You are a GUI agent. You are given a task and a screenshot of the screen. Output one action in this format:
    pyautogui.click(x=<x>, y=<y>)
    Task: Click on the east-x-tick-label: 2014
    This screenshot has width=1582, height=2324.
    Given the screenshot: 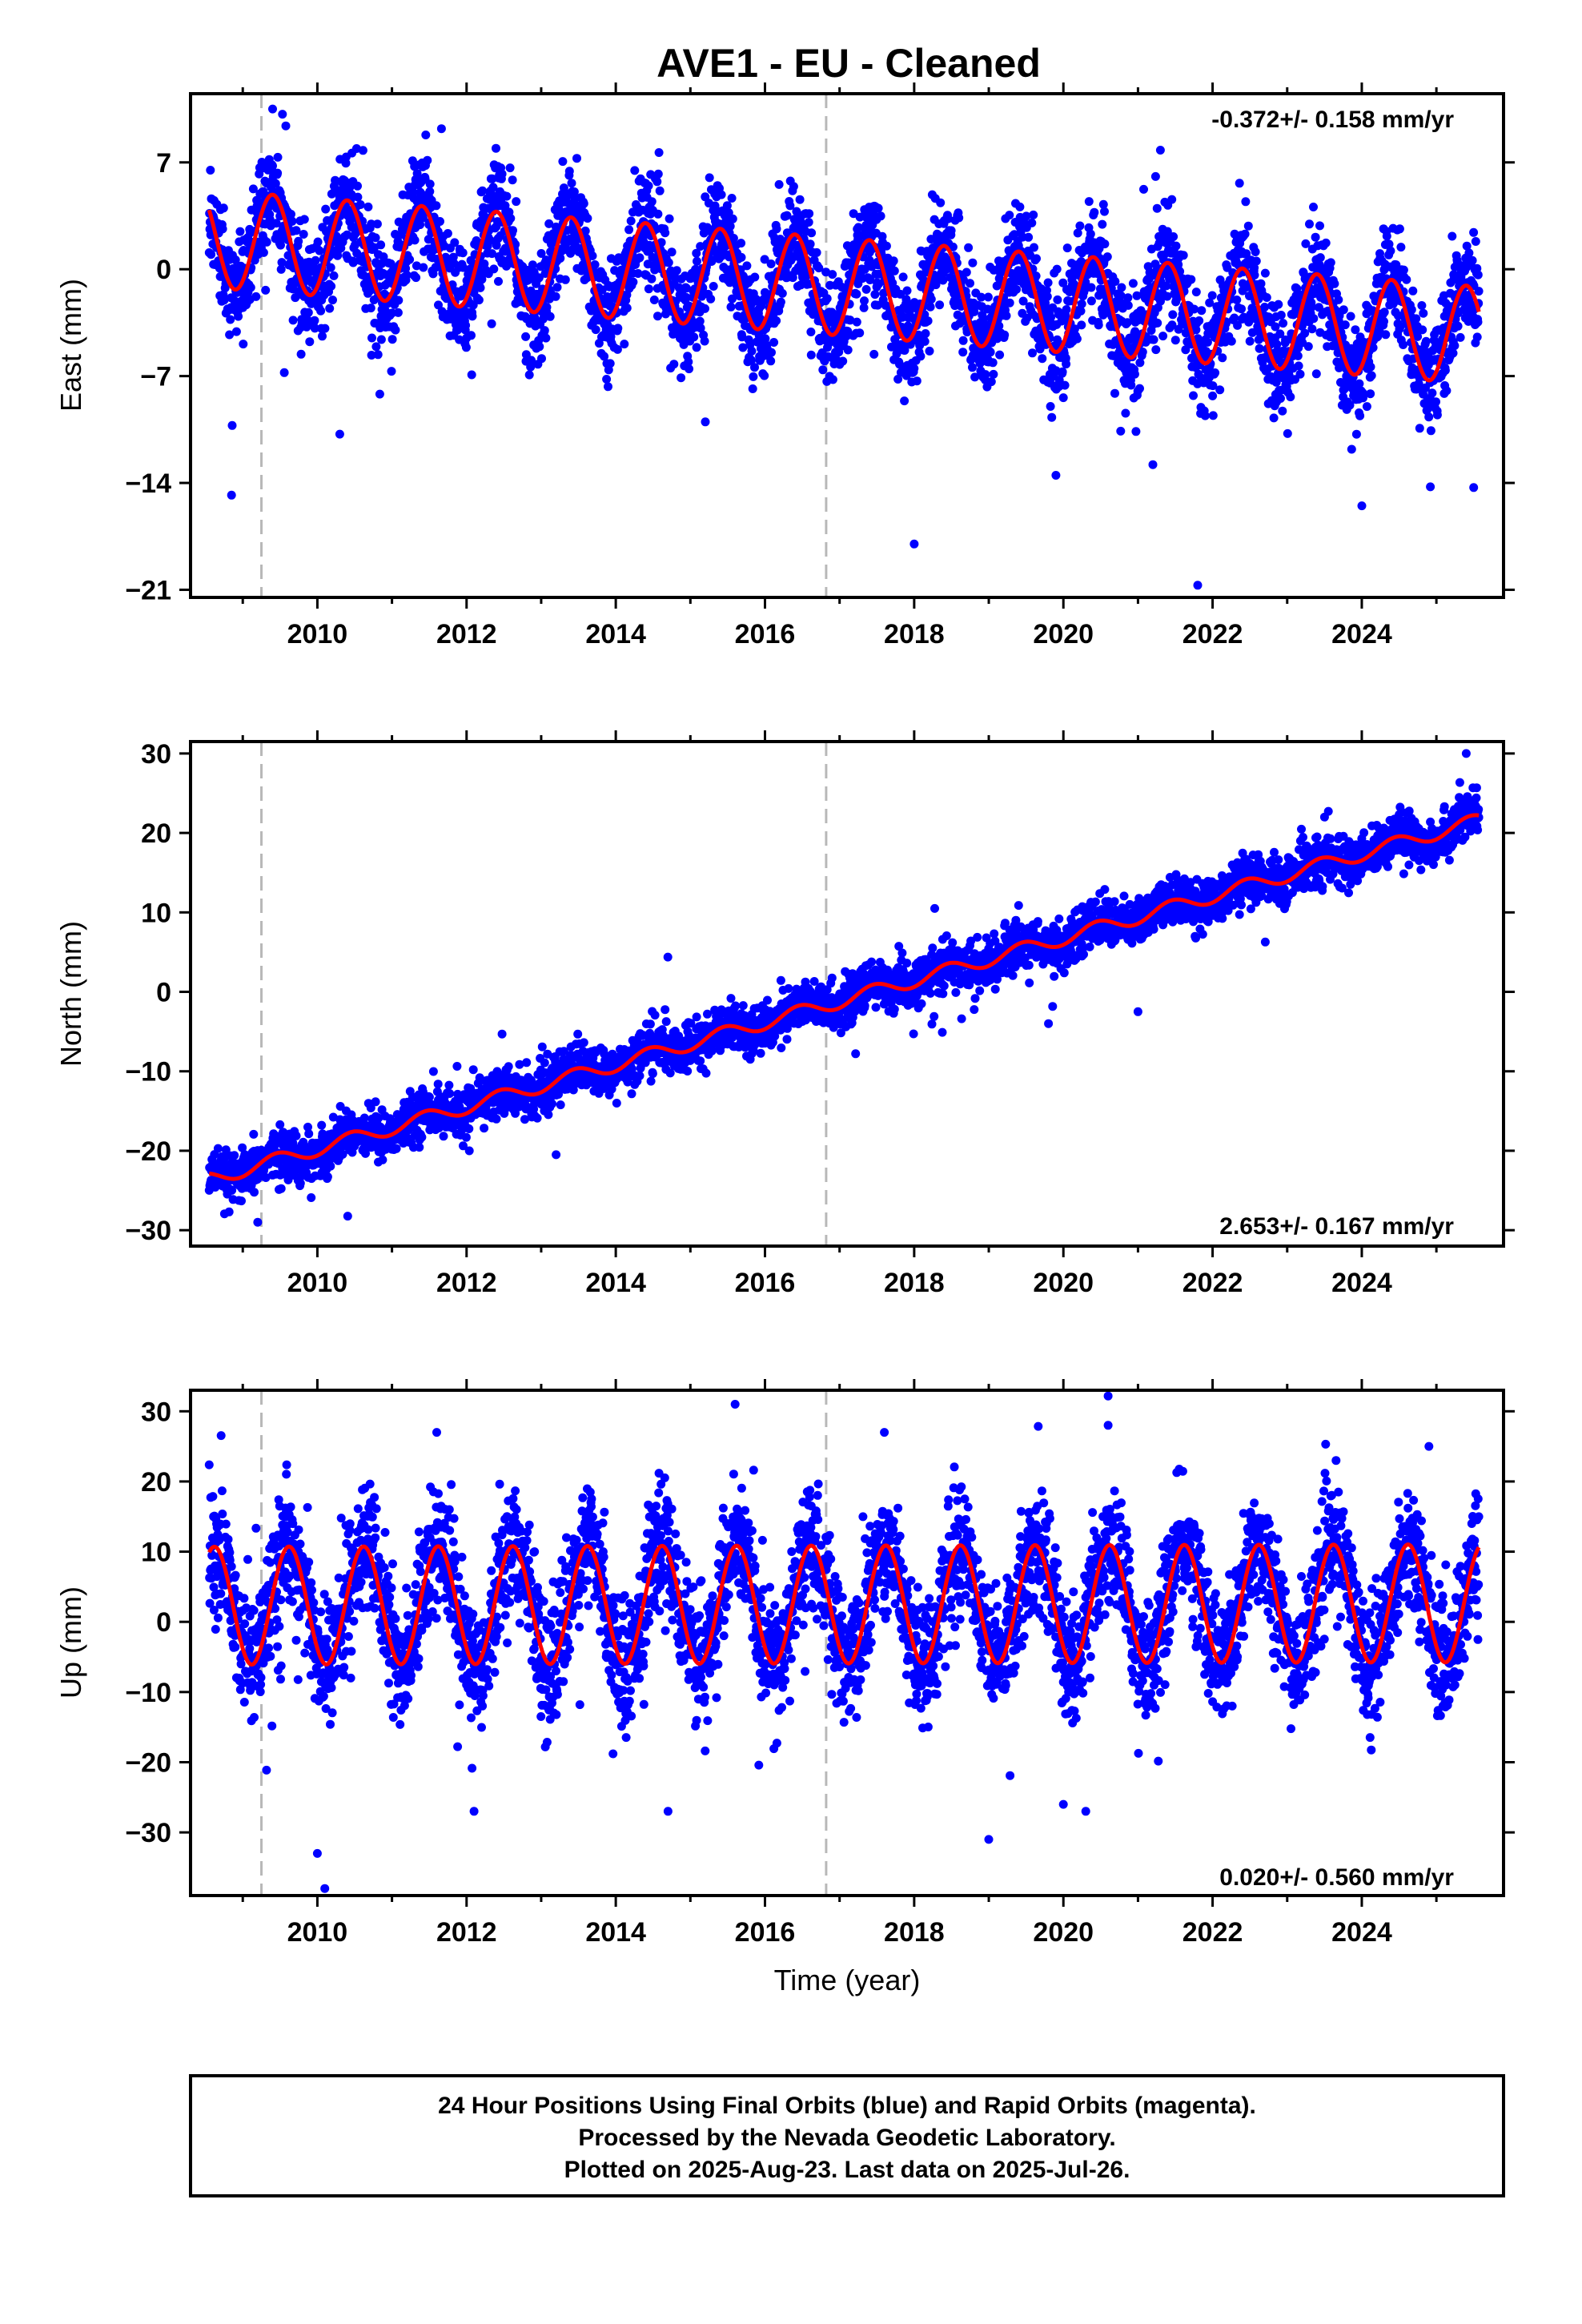 What is the action you would take?
    pyautogui.click(x=616, y=634)
    